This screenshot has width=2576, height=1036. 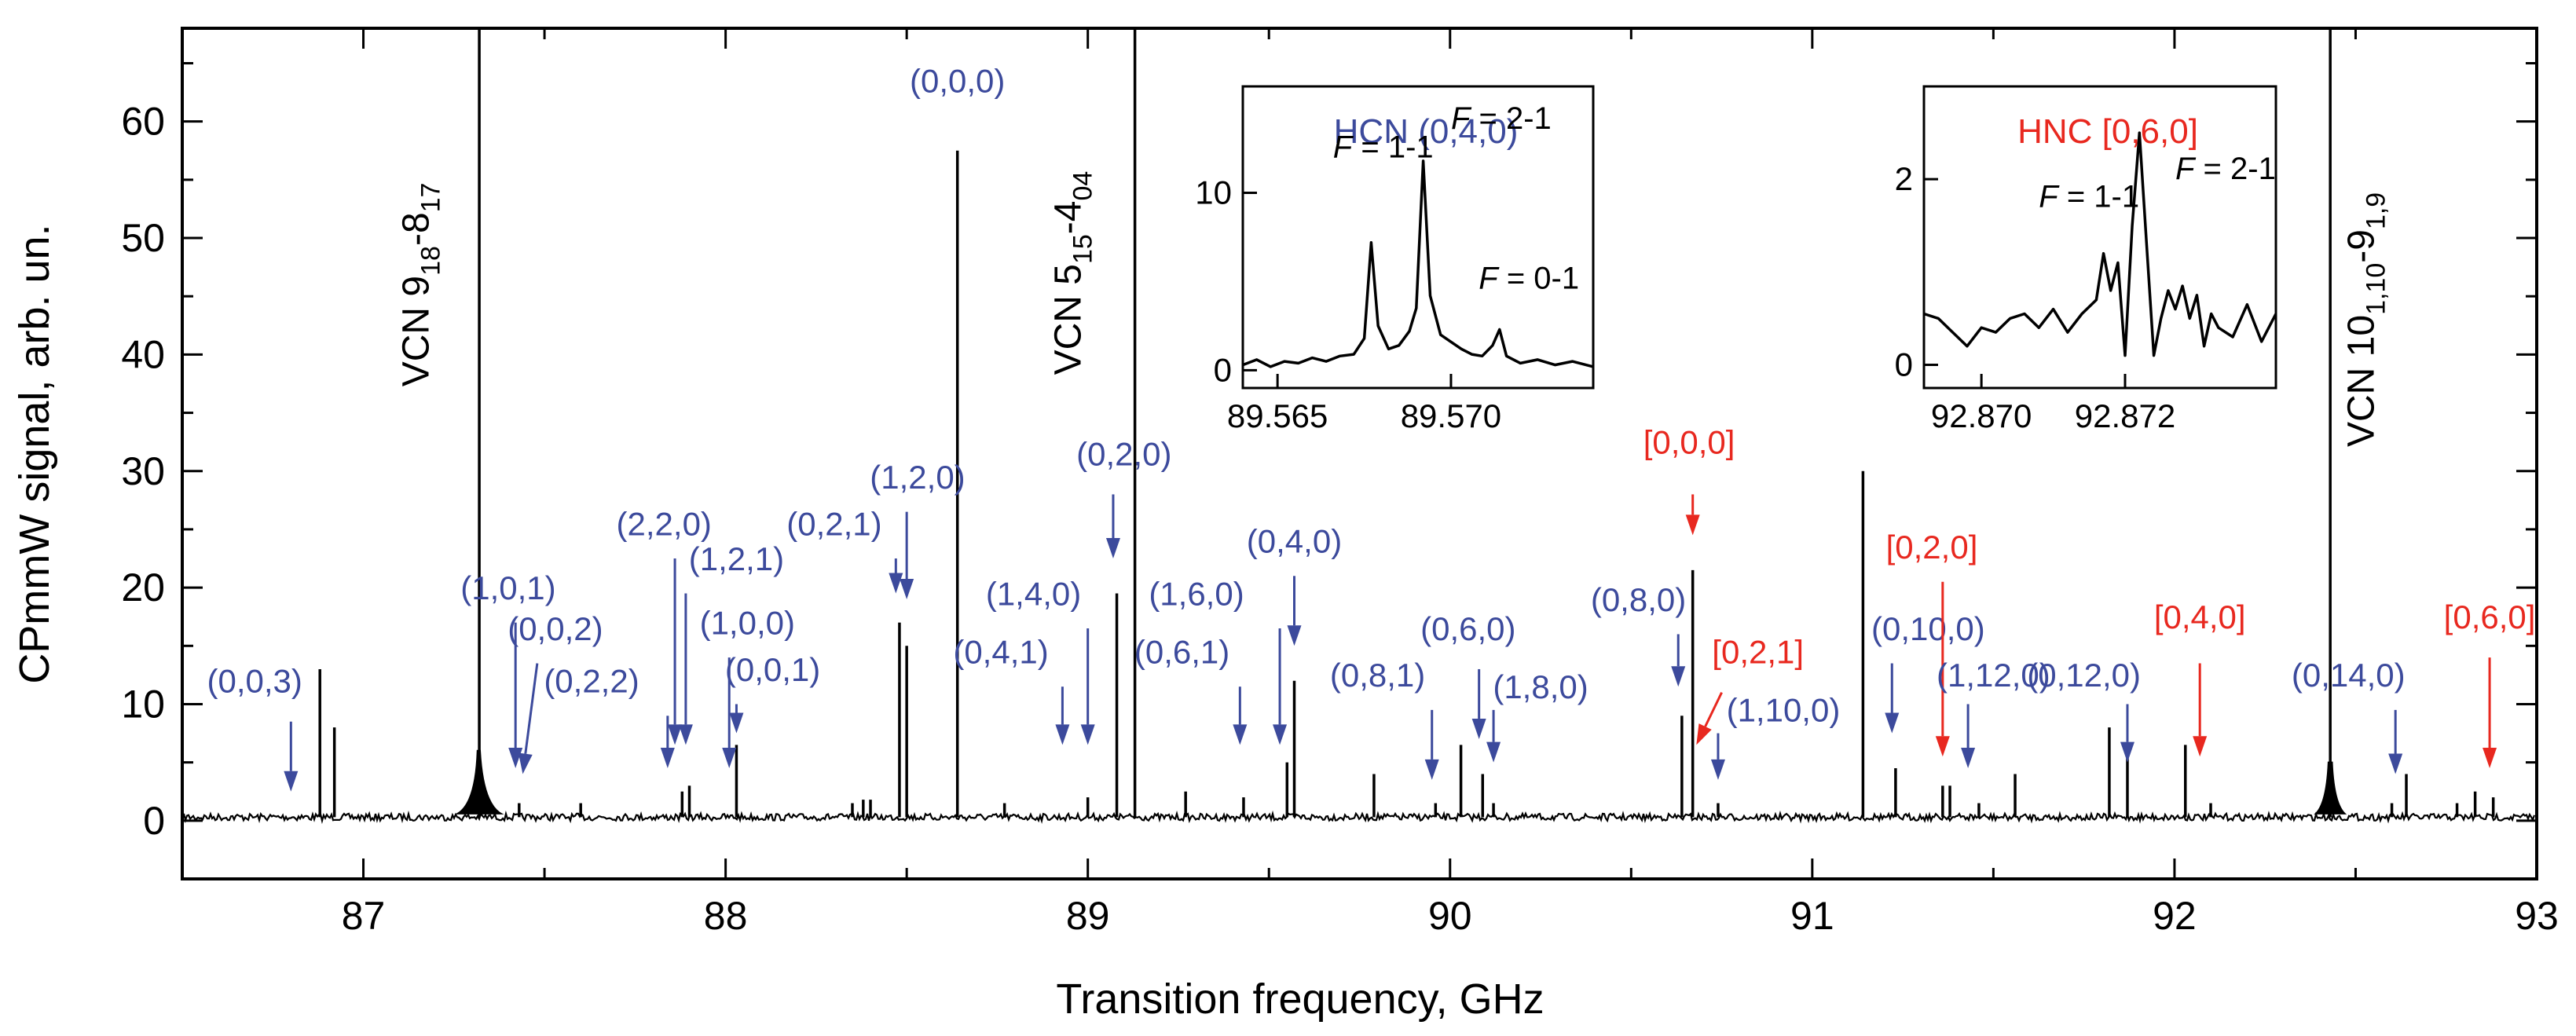 What do you see at coordinates (2490, 617) in the screenshot?
I see `peak-label: [0,6,0]` at bounding box center [2490, 617].